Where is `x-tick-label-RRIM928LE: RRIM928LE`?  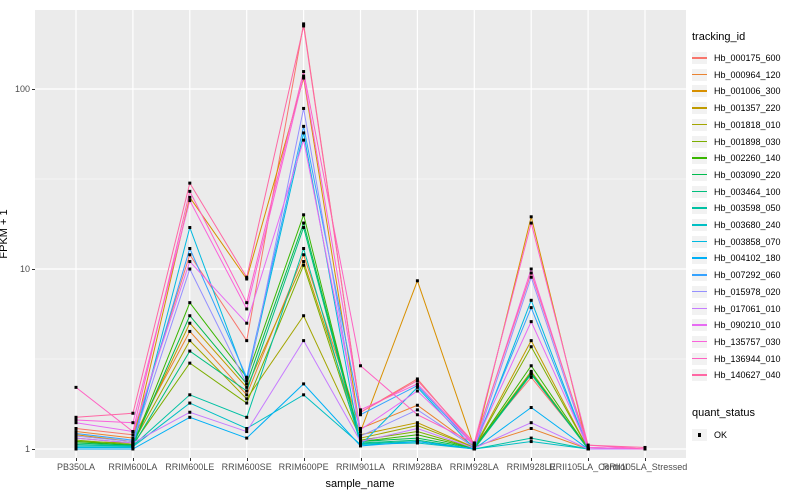
x-tick-label-RRIM928LE: RRIM928LE is located at coordinates (531, 467).